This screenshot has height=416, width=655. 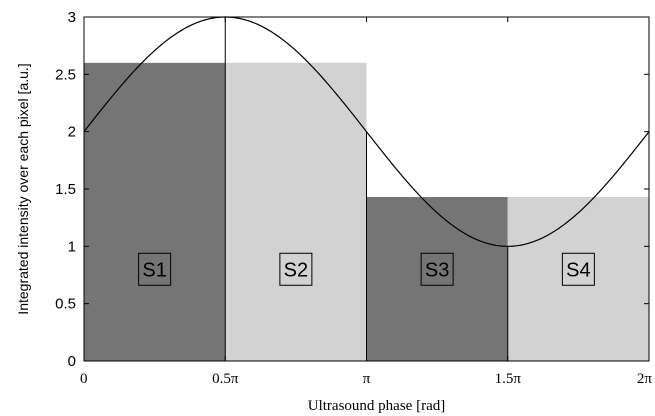 I want to click on segment-label-s4: S4, so click(x=578, y=269).